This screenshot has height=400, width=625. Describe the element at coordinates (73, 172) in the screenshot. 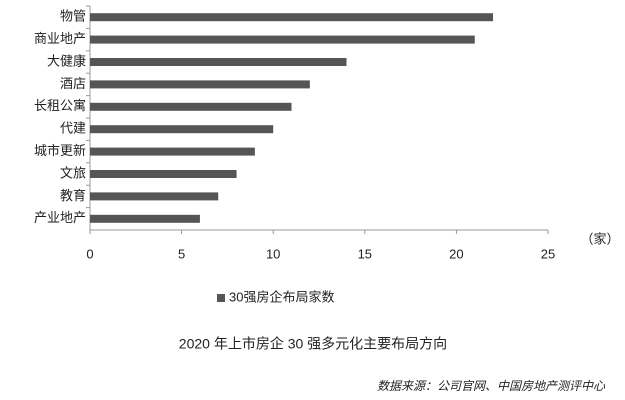

I see `y-tick-label: 文旅` at that location.